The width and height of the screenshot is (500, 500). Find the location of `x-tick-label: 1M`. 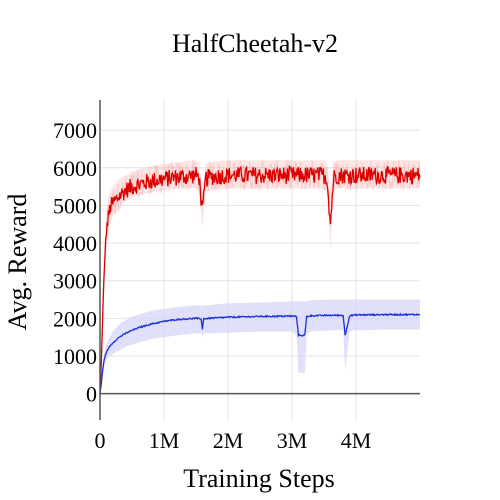

x-tick-label: 1M is located at coordinates (164, 440).